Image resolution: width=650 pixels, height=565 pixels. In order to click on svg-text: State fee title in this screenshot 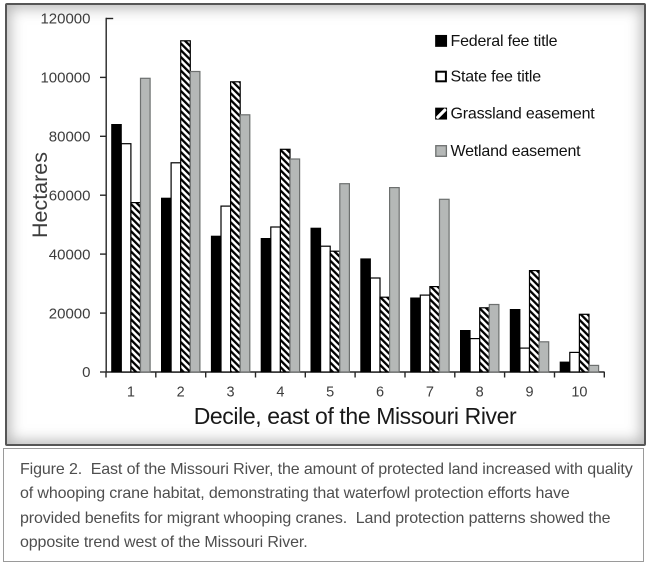, I will do `click(496, 76)`.